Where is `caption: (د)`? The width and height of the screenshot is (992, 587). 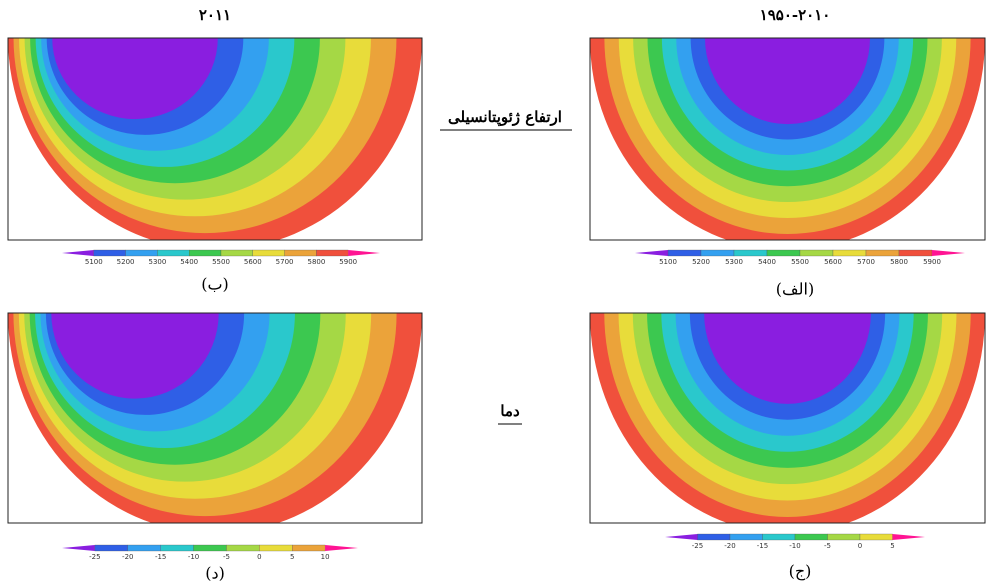
caption: (د) is located at coordinates (215, 573).